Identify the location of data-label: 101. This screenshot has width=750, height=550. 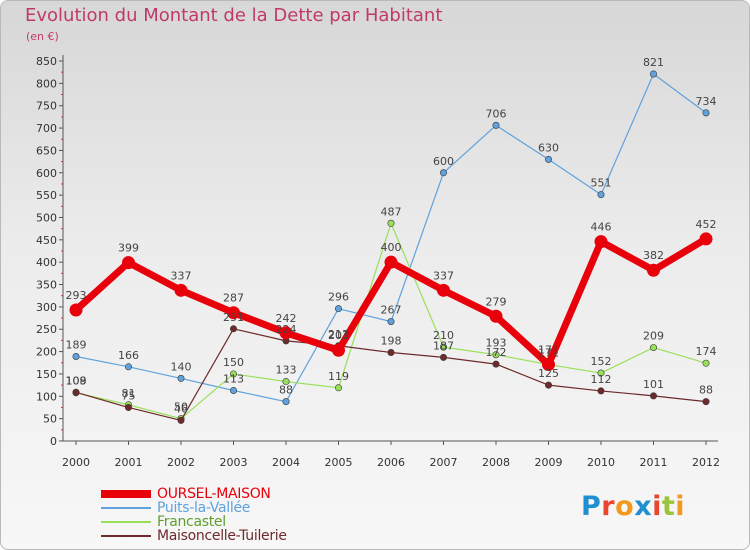
(653, 384).